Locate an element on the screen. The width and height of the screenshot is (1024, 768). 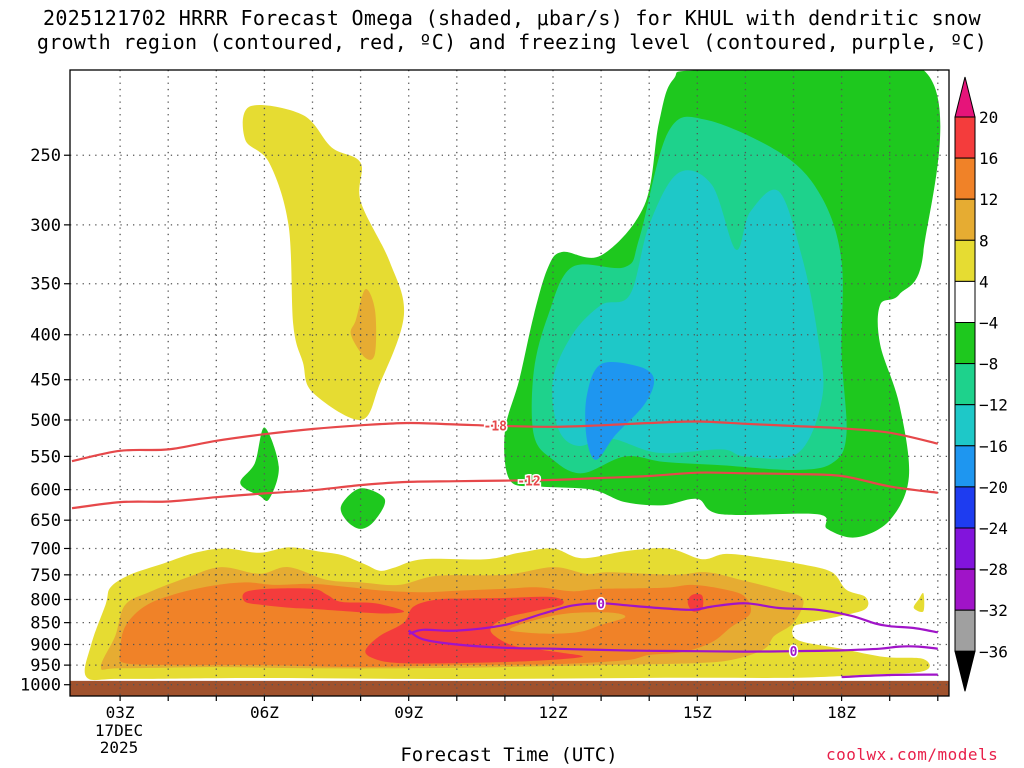
omega-region-upper-yellow-plume is located at coordinates (323, 263).